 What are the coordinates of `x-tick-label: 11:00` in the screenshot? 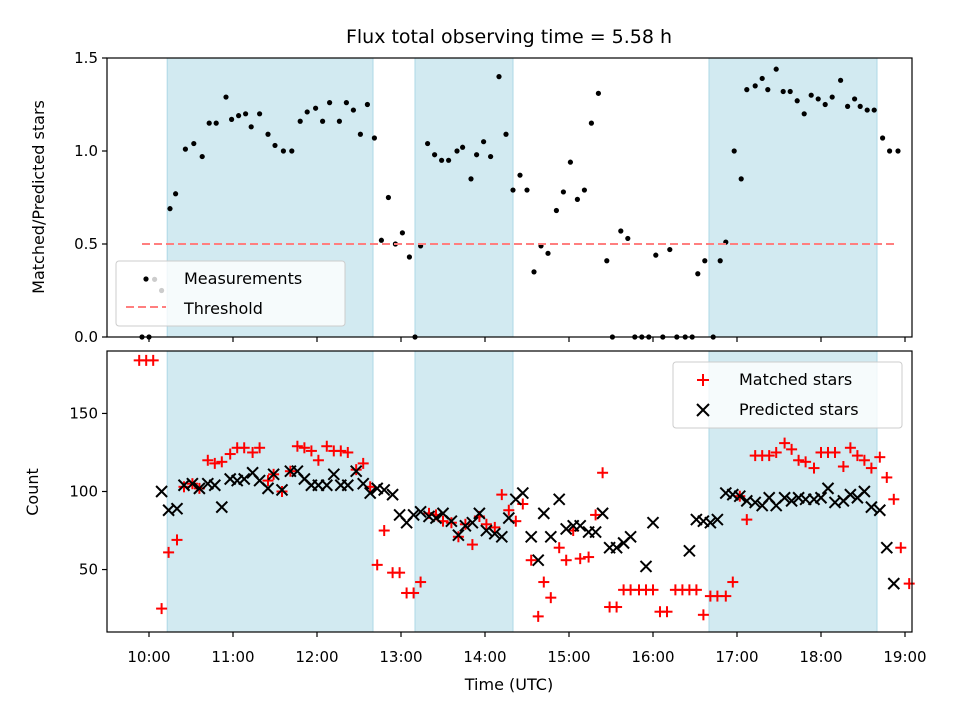 It's located at (232, 657).